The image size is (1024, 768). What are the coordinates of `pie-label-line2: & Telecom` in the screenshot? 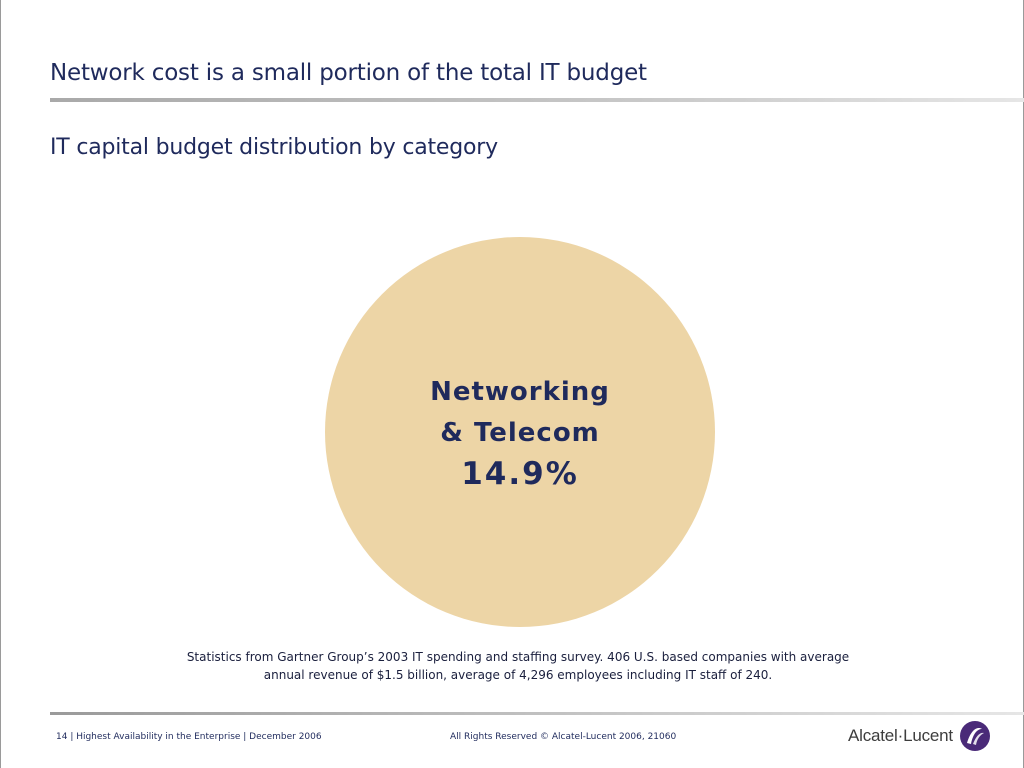 It's located at (520, 433).